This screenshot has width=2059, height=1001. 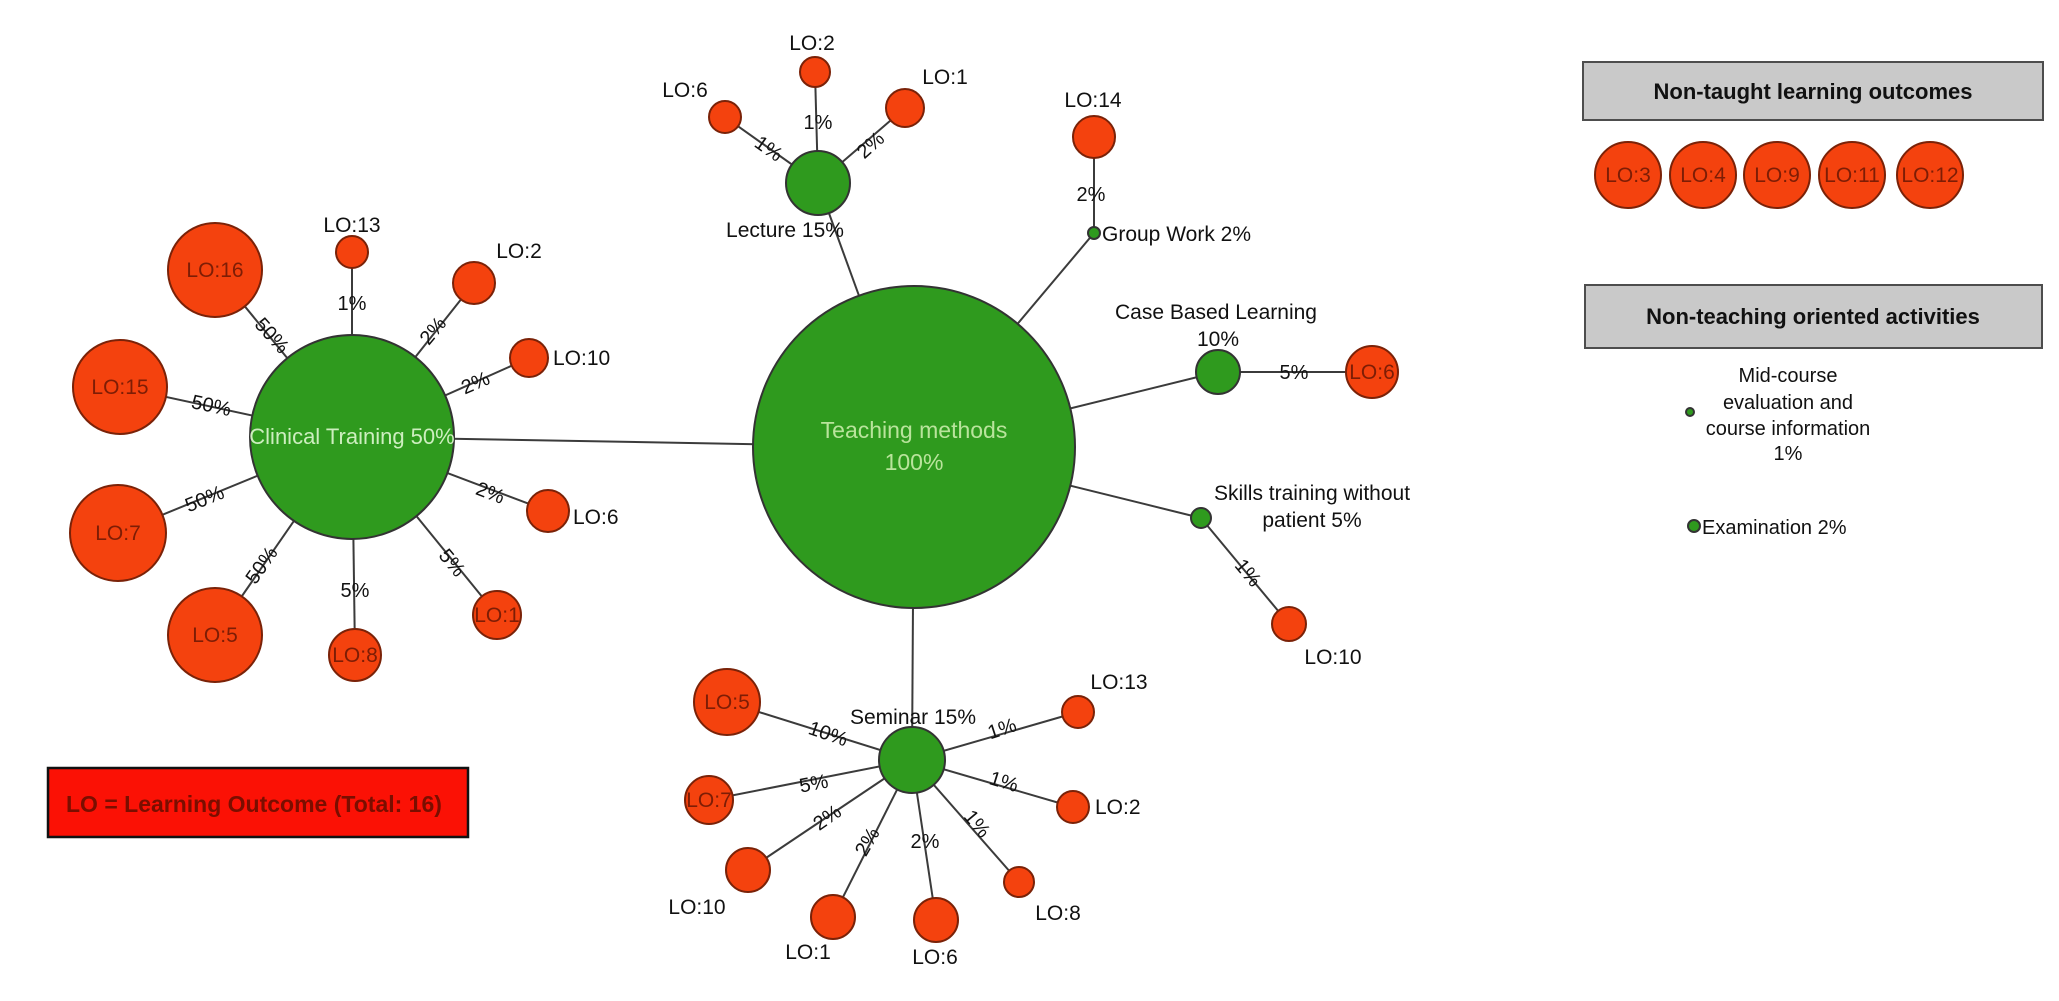 I want to click on seminar-lo10-circle, so click(x=748, y=870).